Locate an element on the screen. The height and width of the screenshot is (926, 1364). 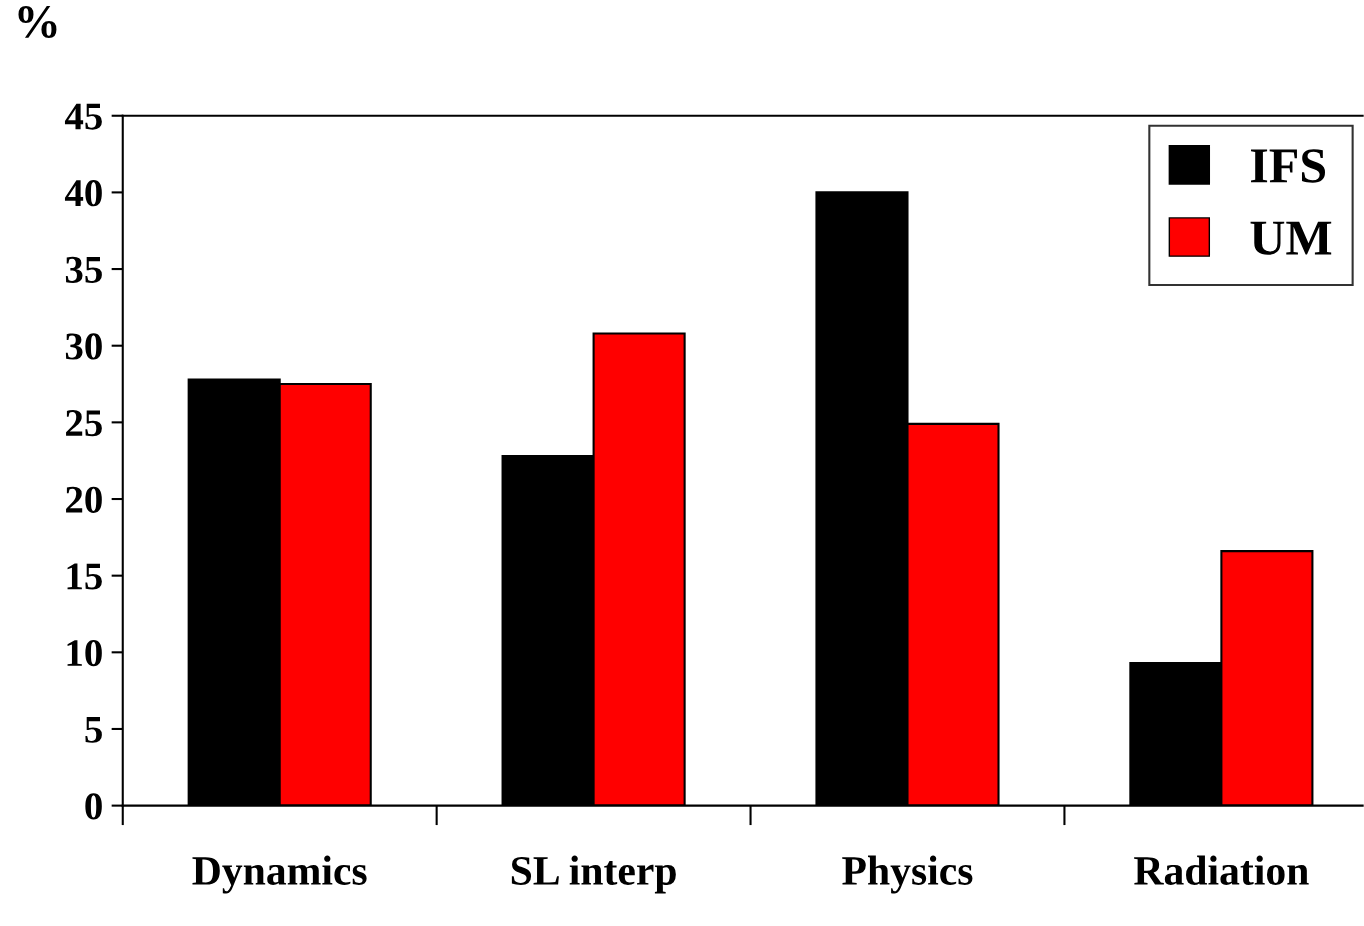
x-tick-label: SL interp is located at coordinates (593, 874).